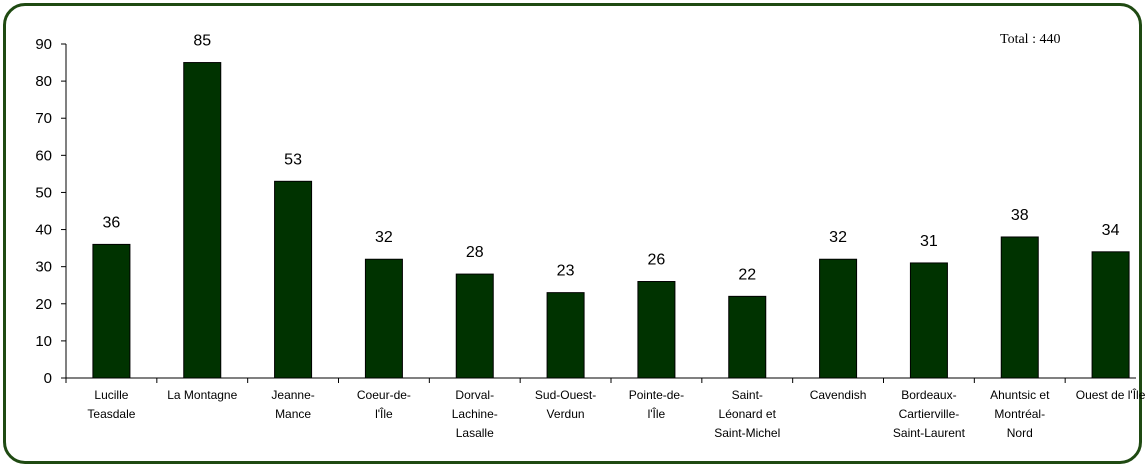  Describe the element at coordinates (1111, 394) in the screenshot. I see `x-tick-label: Ouest de l'Île` at that location.